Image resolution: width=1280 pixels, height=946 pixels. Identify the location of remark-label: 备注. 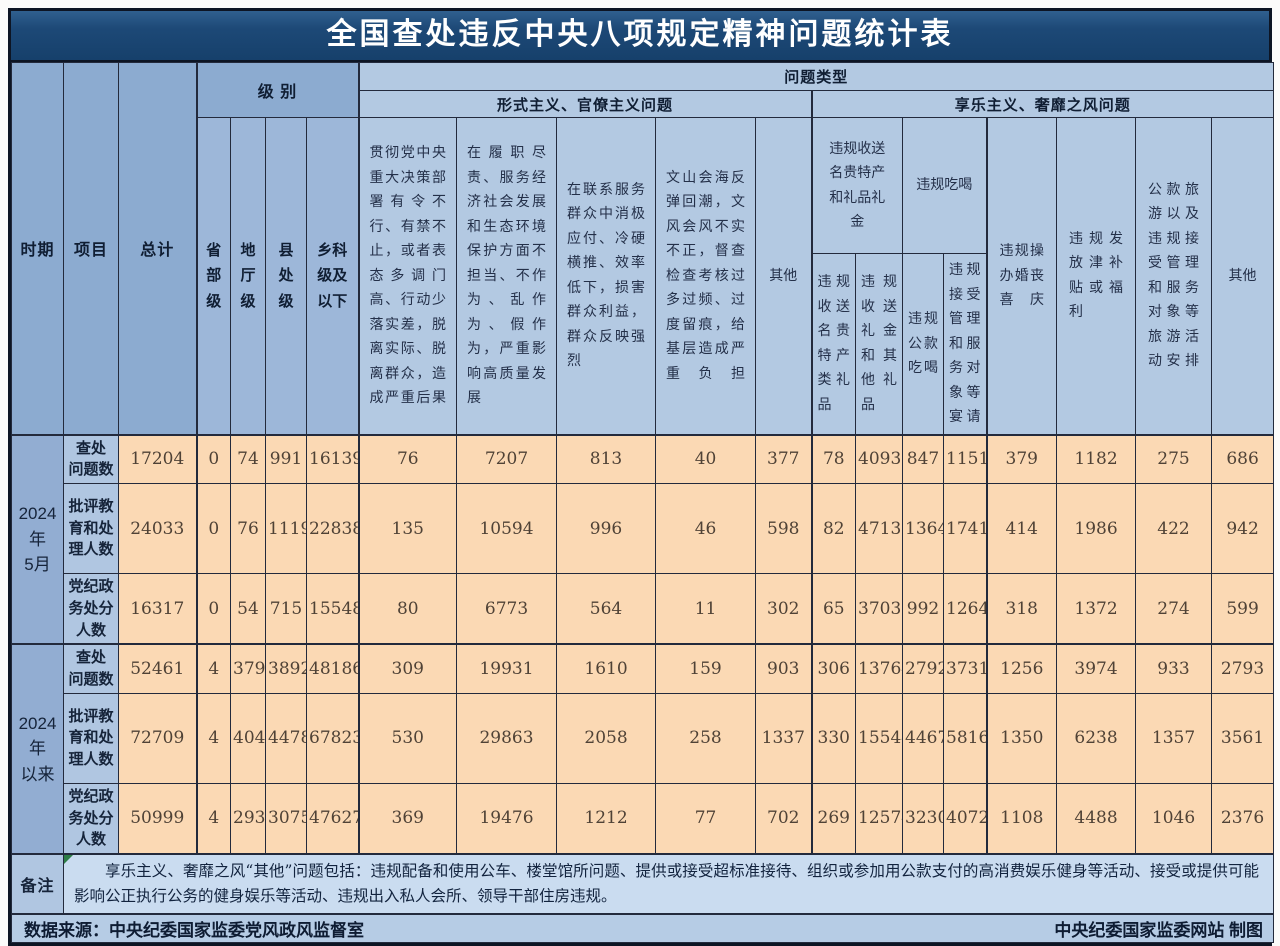
(37, 883).